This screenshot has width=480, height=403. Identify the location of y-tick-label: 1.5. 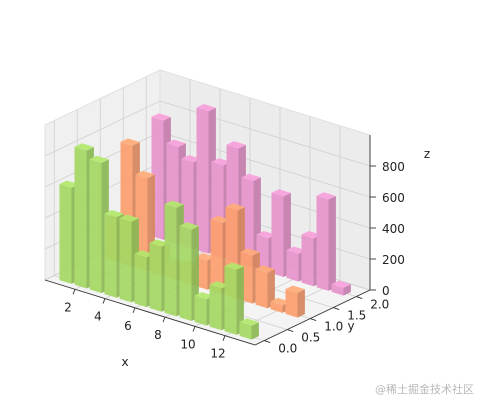
(356, 316).